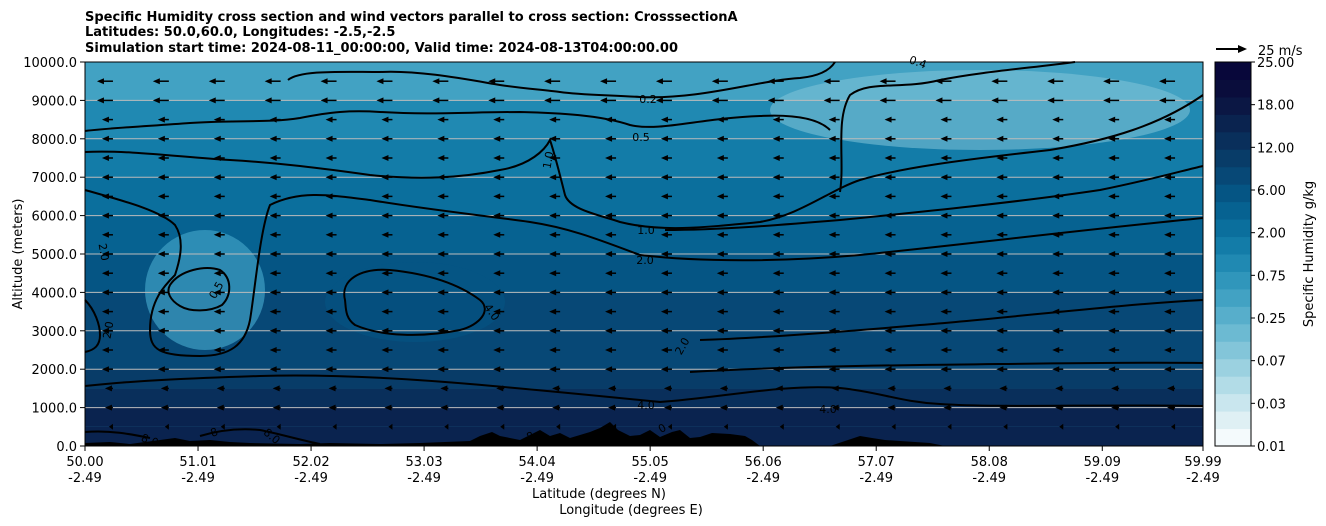 The width and height of the screenshot is (1326, 526). Describe the element at coordinates (876, 462) in the screenshot. I see `x-tick-label-latitude: 57.07` at that location.